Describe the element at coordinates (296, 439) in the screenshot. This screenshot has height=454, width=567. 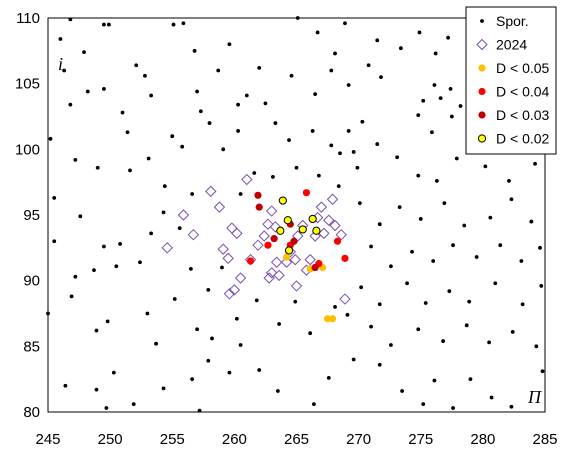
I see `x-tick-label: 265` at that location.